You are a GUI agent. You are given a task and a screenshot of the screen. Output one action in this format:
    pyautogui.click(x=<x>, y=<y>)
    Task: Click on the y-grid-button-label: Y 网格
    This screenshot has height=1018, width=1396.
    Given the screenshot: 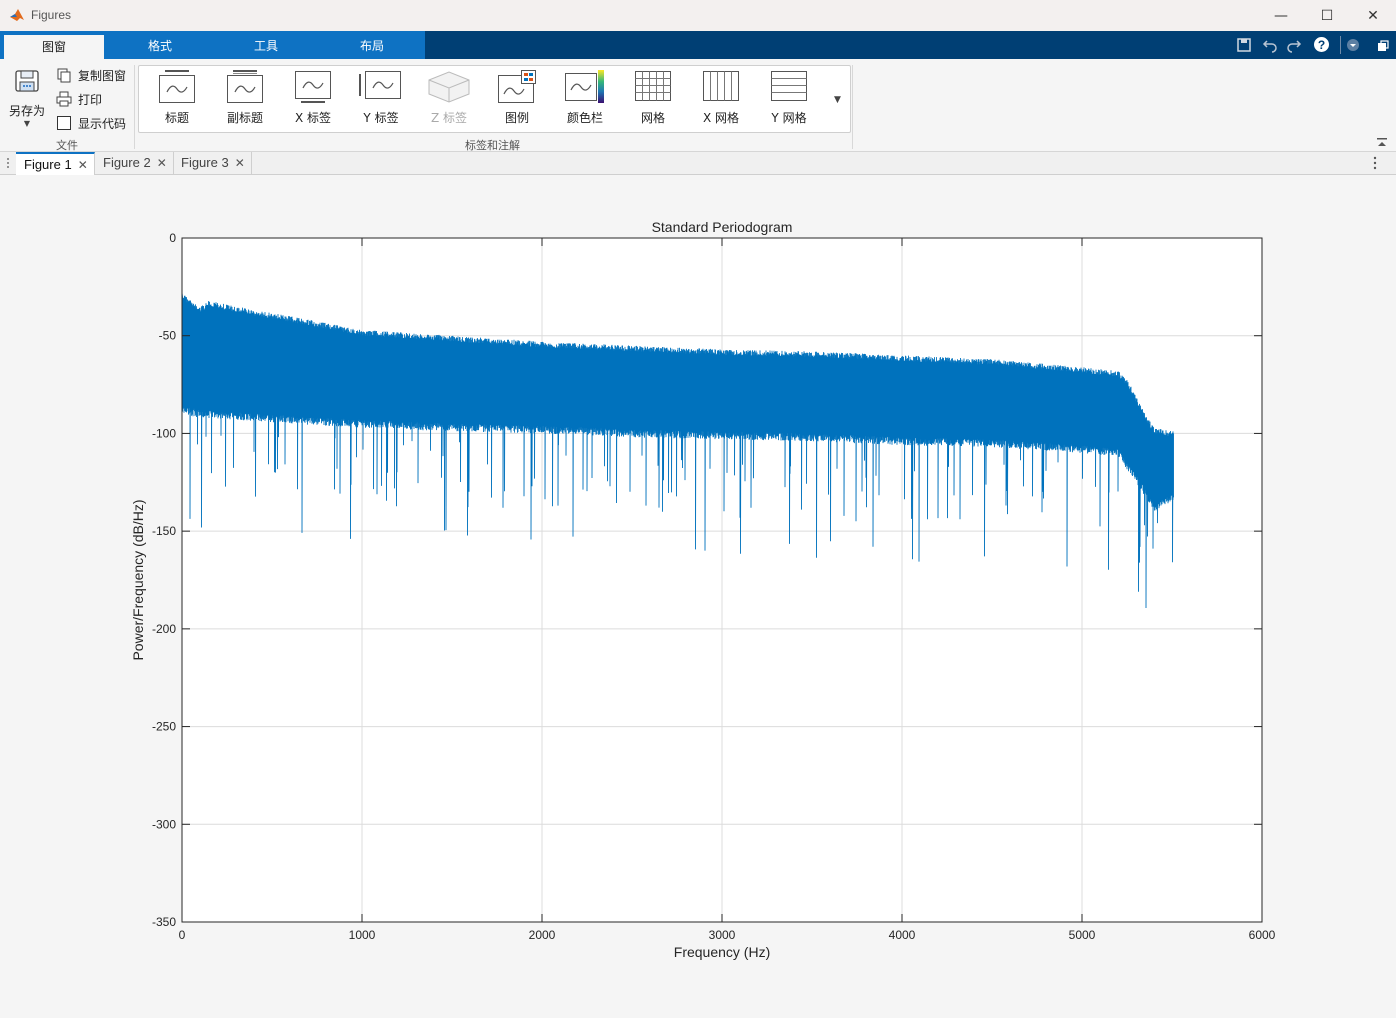 What is the action you would take?
    pyautogui.click(x=789, y=118)
    